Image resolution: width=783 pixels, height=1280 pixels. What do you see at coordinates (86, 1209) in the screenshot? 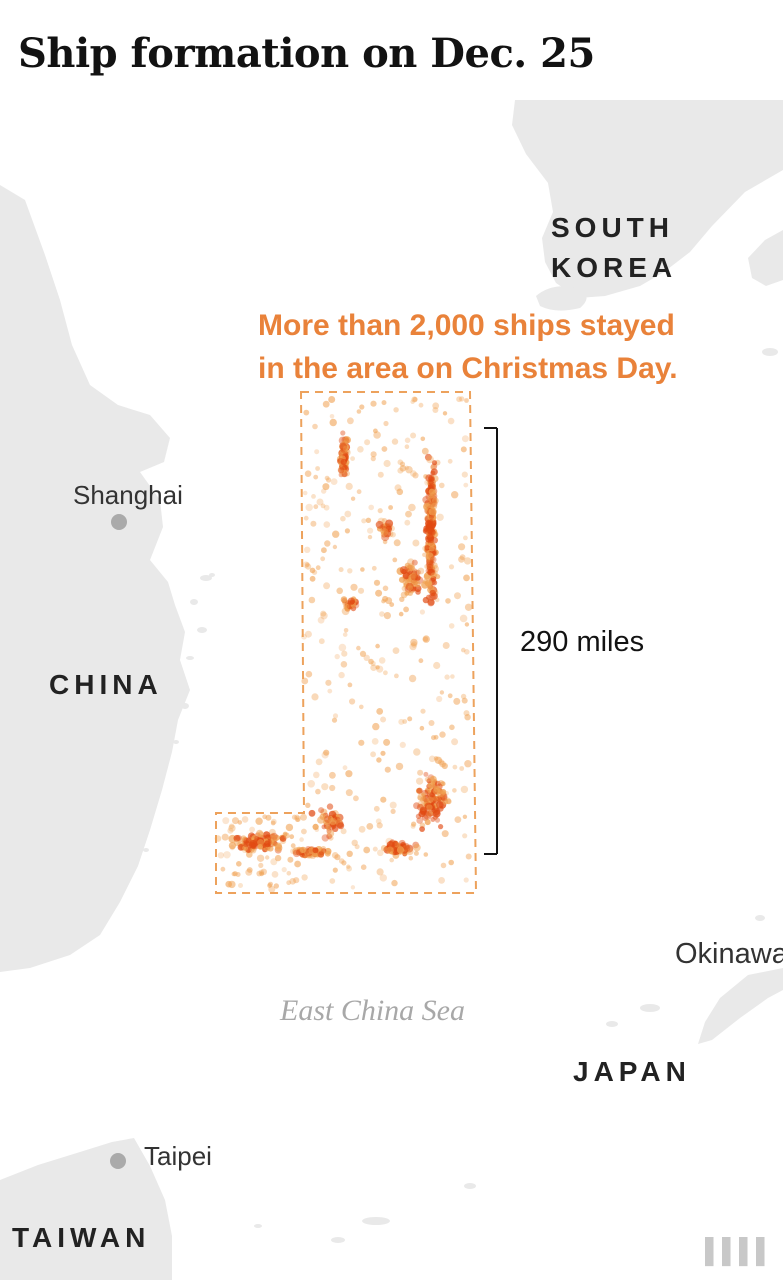
I see `taiwan-landmass` at bounding box center [86, 1209].